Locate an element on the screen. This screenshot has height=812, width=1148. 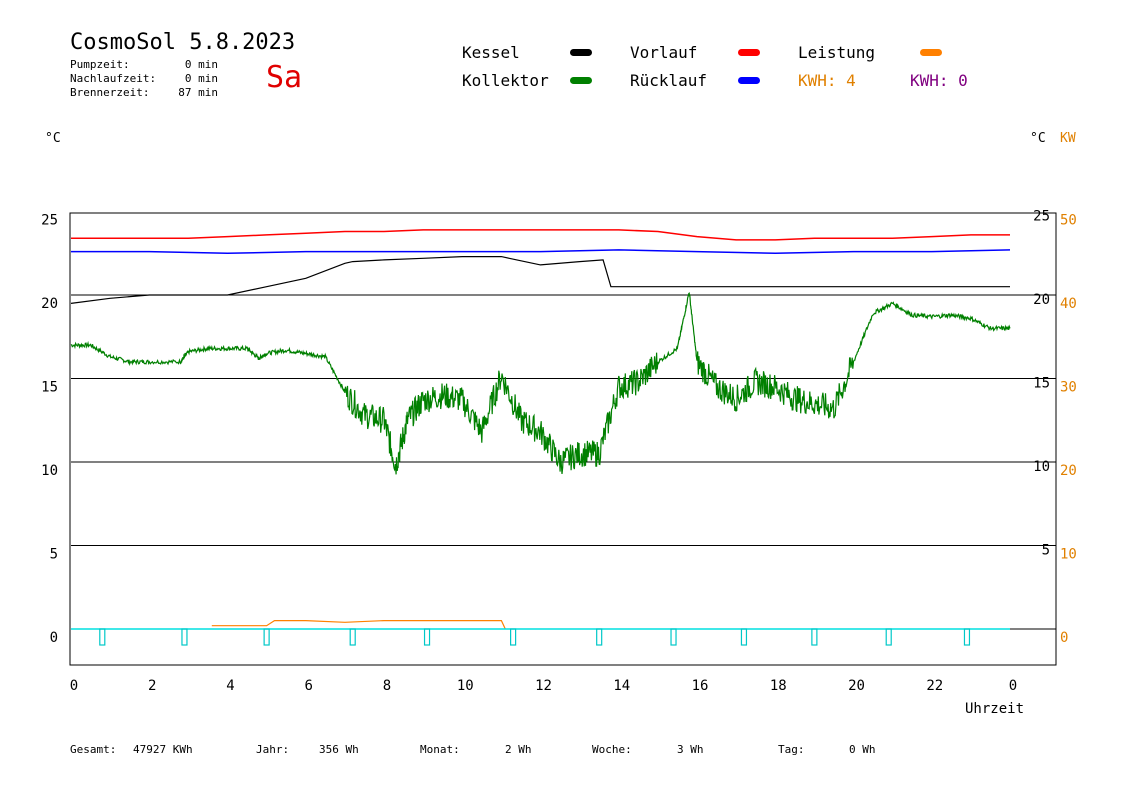
legend-ruecklauf-swatch is located at coordinates (749, 80).